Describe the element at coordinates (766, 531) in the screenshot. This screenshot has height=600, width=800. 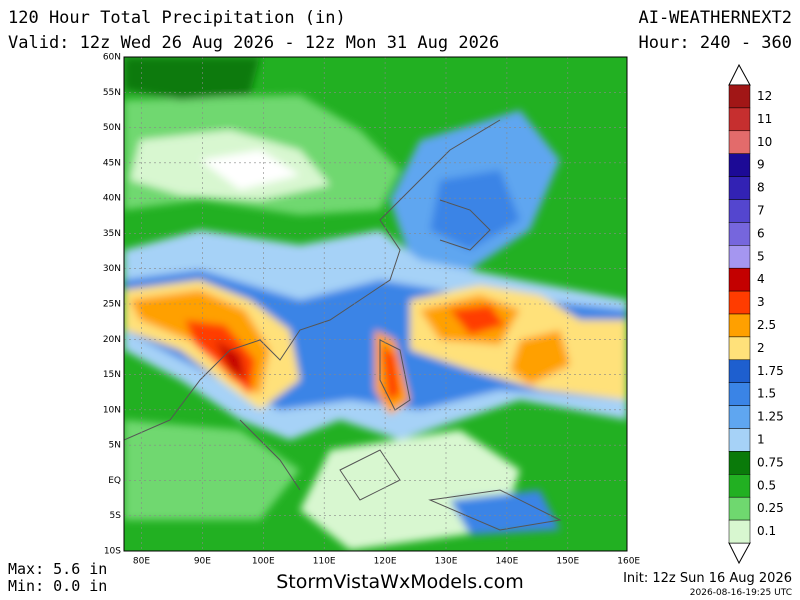
I see `colorbar-label: 0.1` at that location.